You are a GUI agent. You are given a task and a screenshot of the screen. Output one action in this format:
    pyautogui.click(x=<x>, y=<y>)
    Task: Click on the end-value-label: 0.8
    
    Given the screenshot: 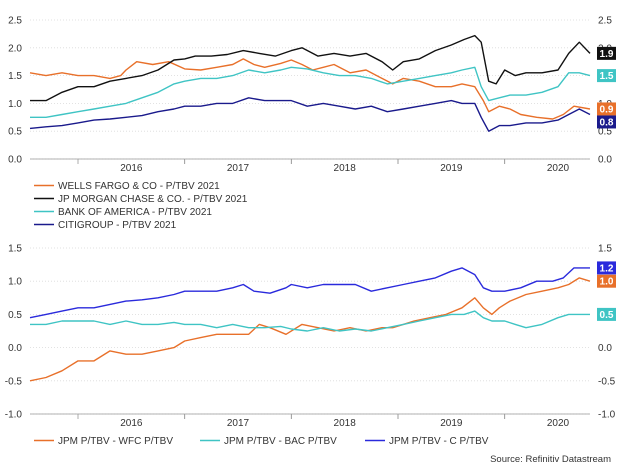 What is the action you would take?
    pyautogui.click(x=607, y=122)
    